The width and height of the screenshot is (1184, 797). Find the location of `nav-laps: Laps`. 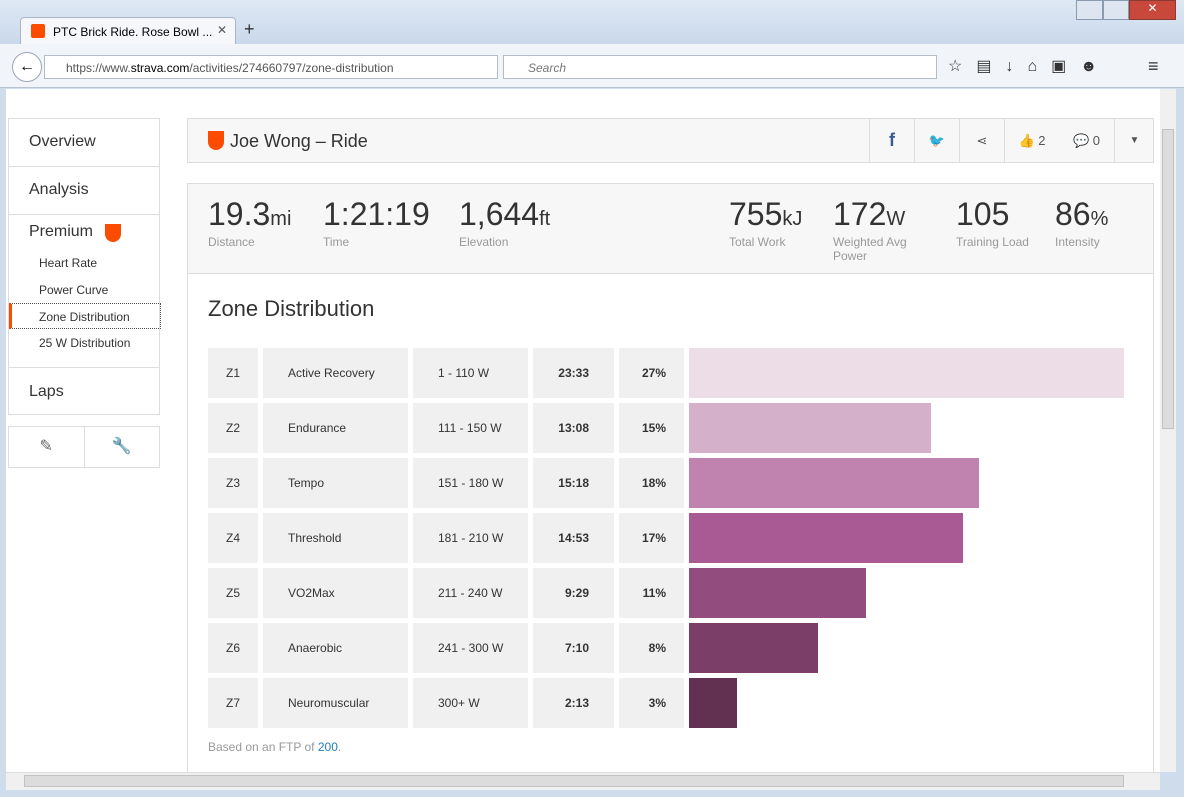

nav-laps: Laps is located at coordinates (46, 391).